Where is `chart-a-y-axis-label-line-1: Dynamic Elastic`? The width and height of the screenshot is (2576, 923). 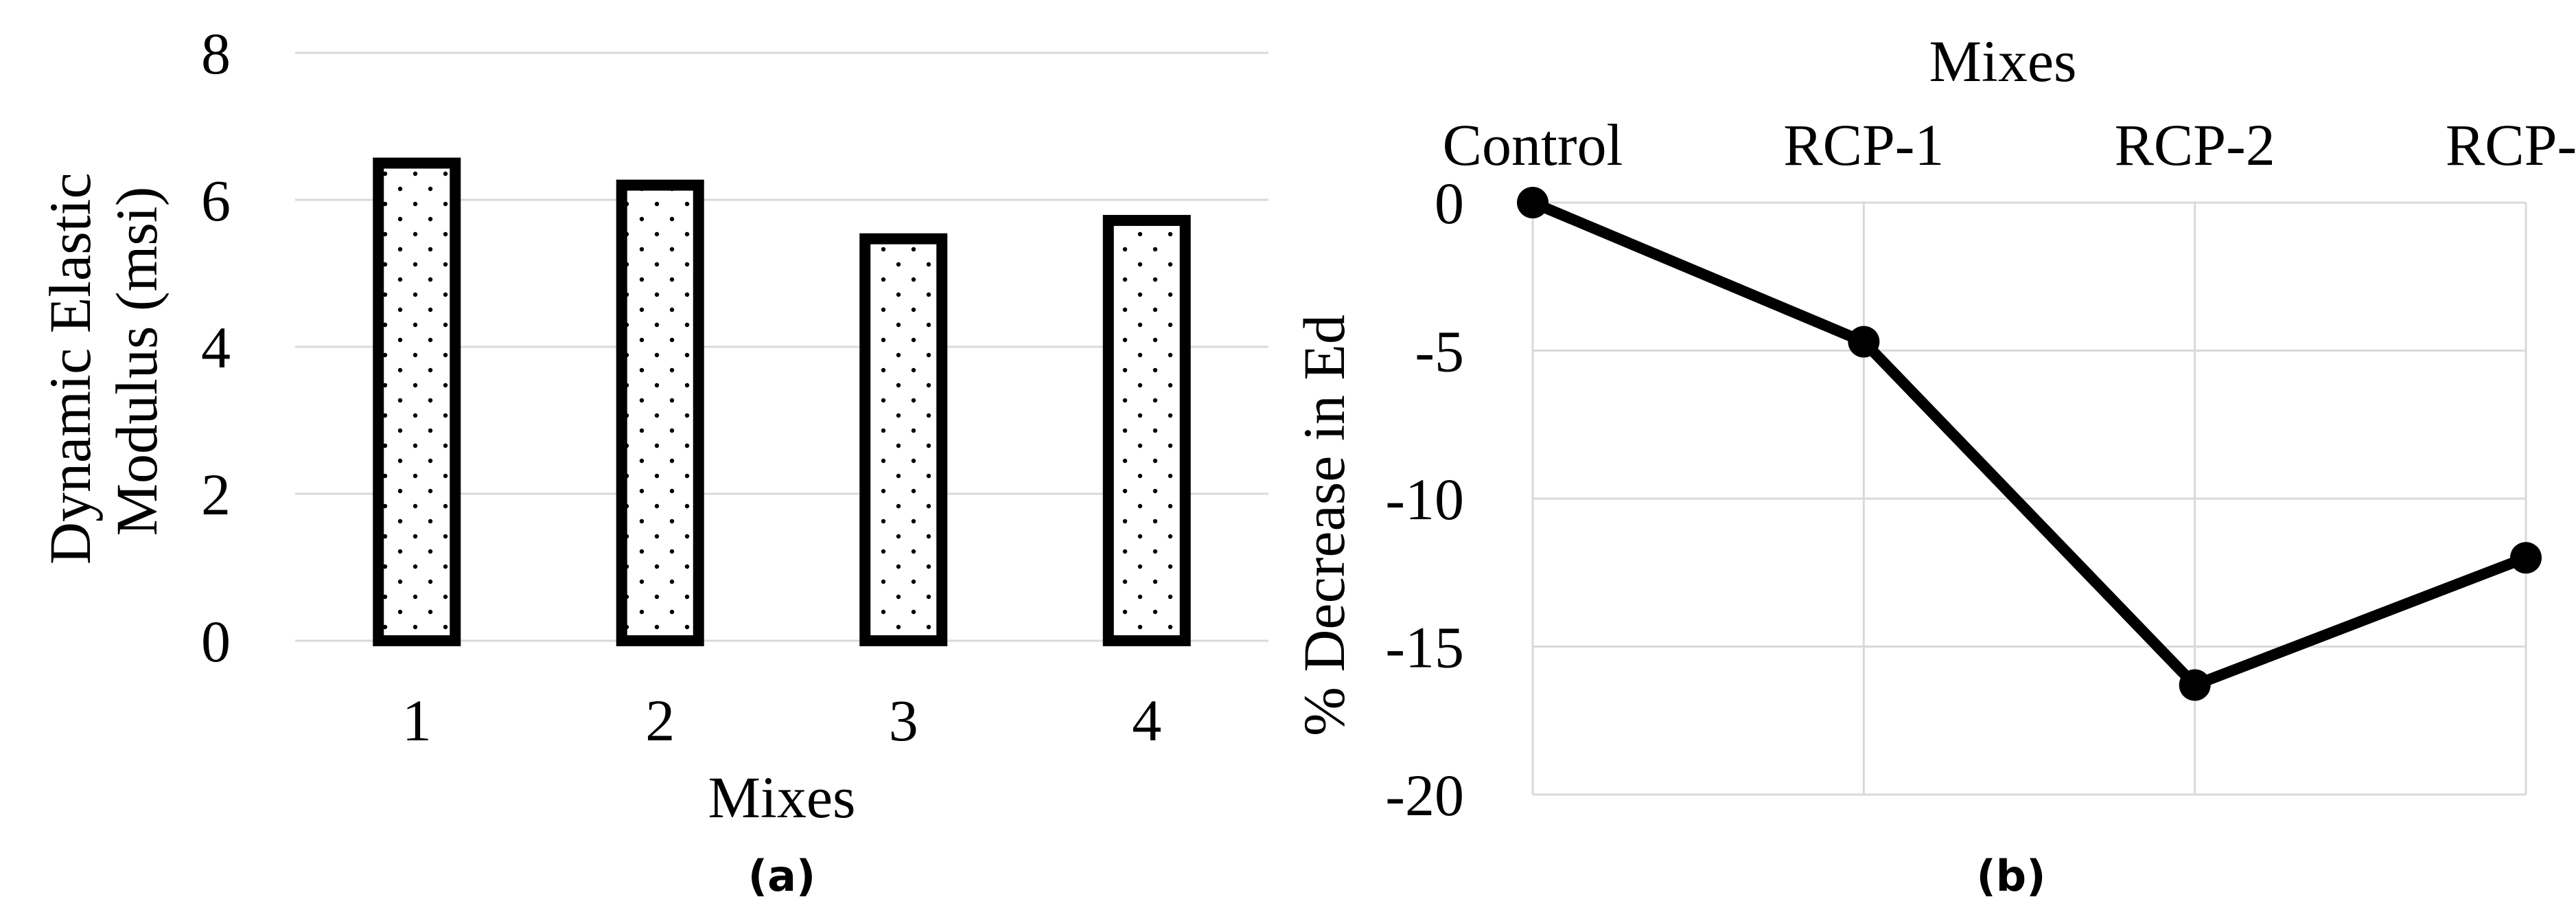 chart-a-y-axis-label-line-1: Dynamic Elastic is located at coordinates (70, 368).